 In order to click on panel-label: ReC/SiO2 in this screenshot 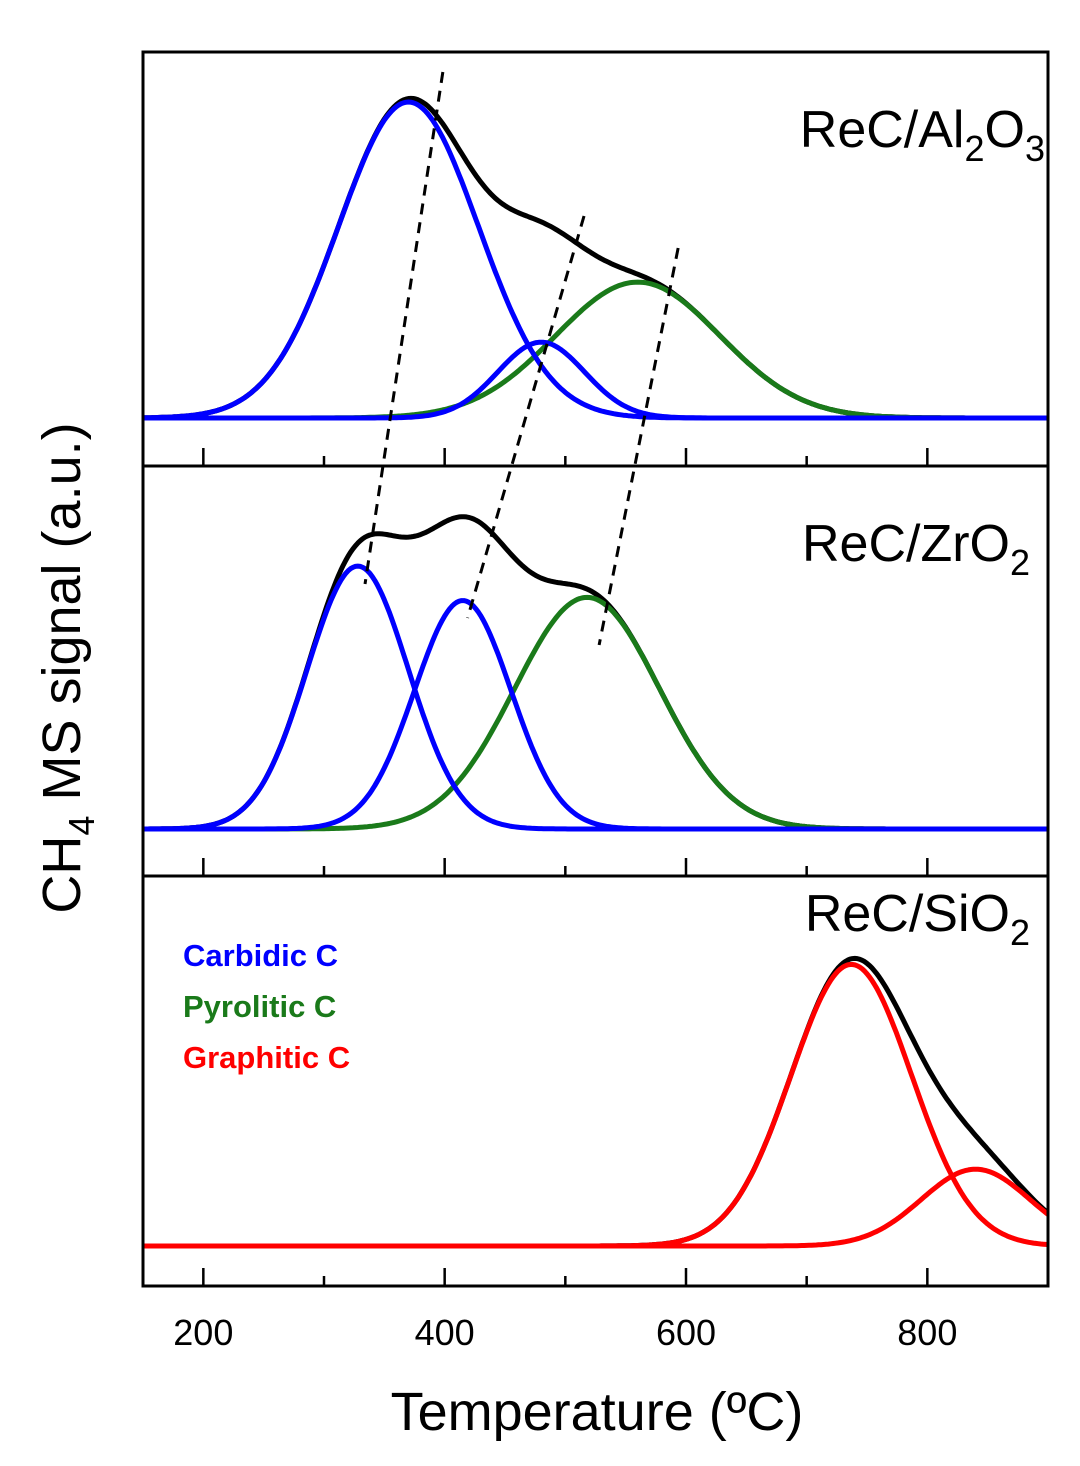, I will do `click(917, 919)`.